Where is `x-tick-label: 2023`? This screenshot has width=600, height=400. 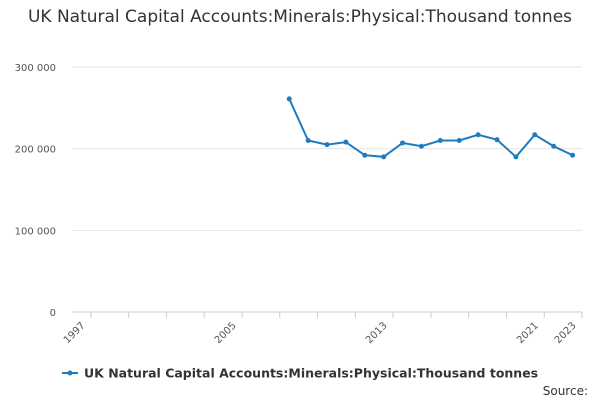
x-tick-label: 2023 is located at coordinates (566, 333).